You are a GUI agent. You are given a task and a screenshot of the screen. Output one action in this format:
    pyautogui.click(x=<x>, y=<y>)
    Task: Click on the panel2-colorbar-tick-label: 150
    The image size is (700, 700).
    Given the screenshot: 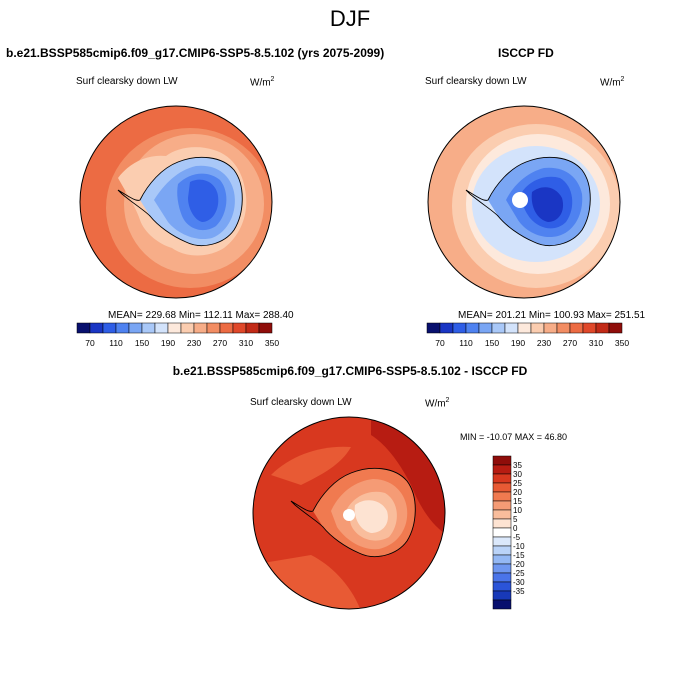 What is the action you would take?
    pyautogui.click(x=492, y=343)
    